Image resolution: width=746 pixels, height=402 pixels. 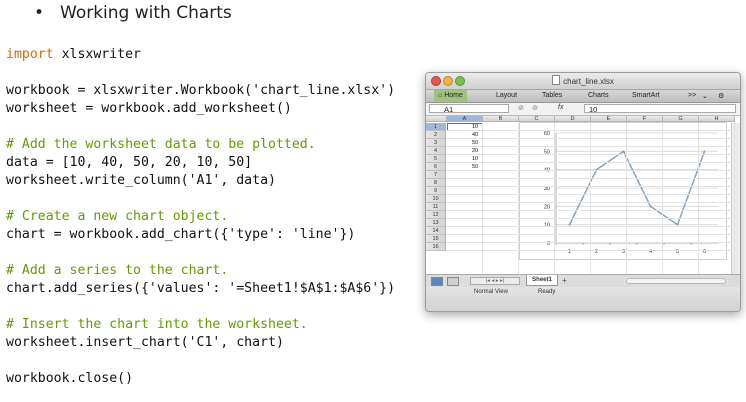 I want to click on y-tick-label: 60, so click(x=547, y=134).